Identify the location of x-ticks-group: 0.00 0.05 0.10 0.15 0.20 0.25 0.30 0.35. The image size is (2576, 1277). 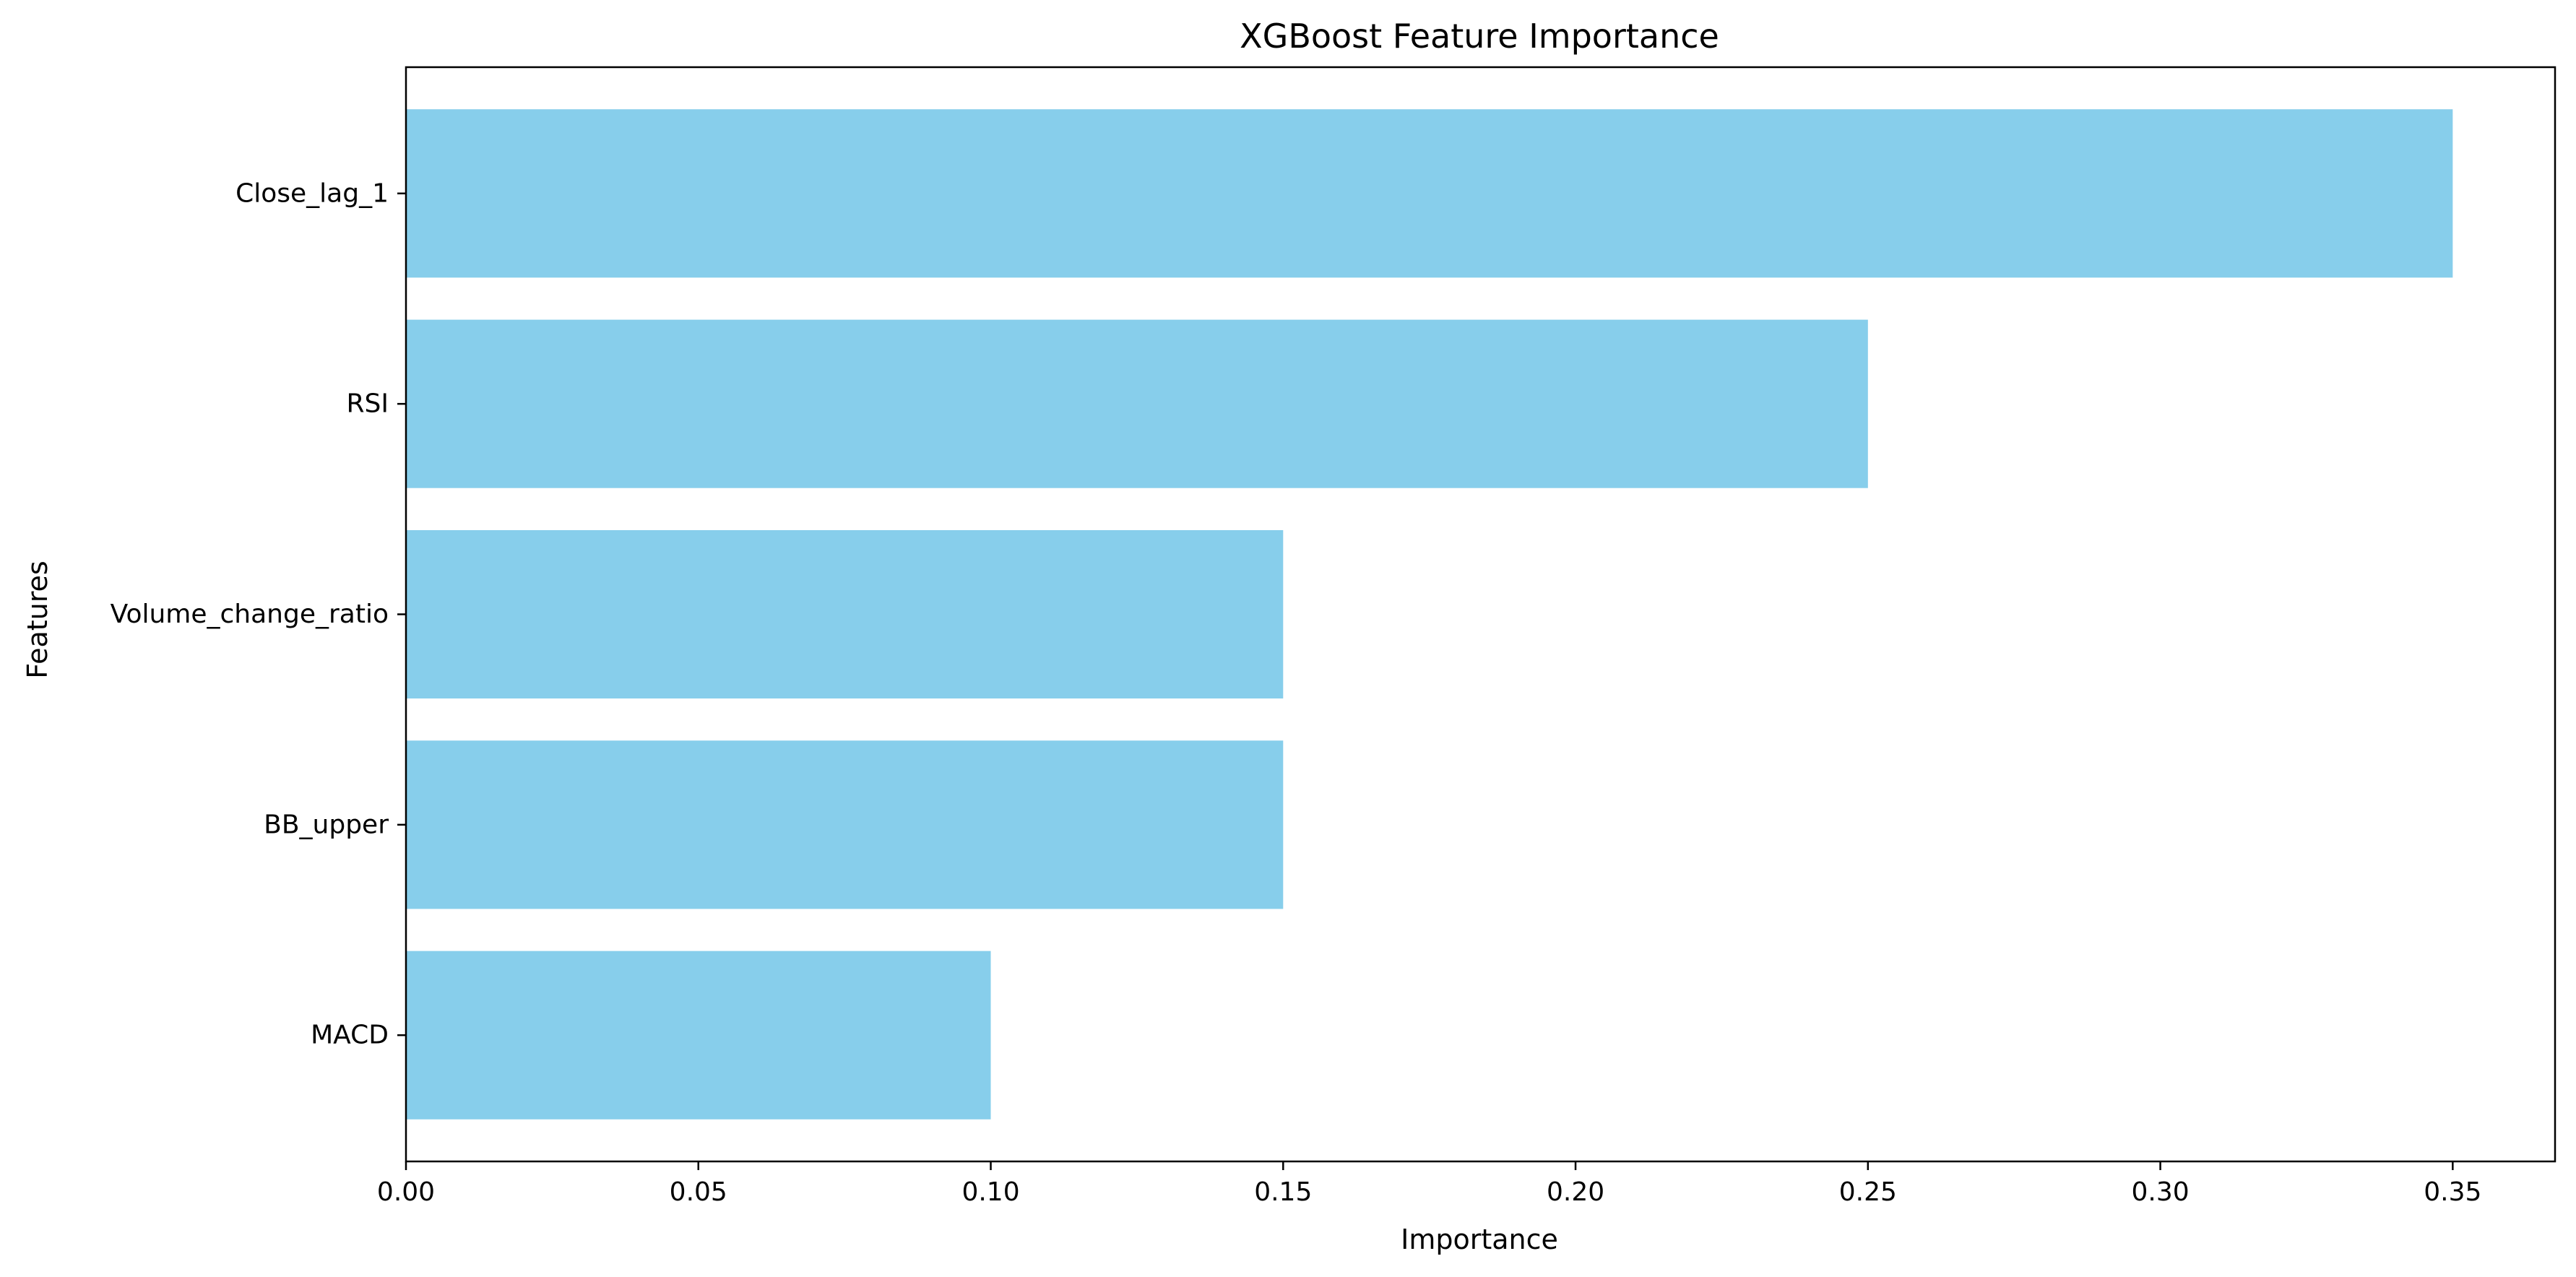
(1429, 1184).